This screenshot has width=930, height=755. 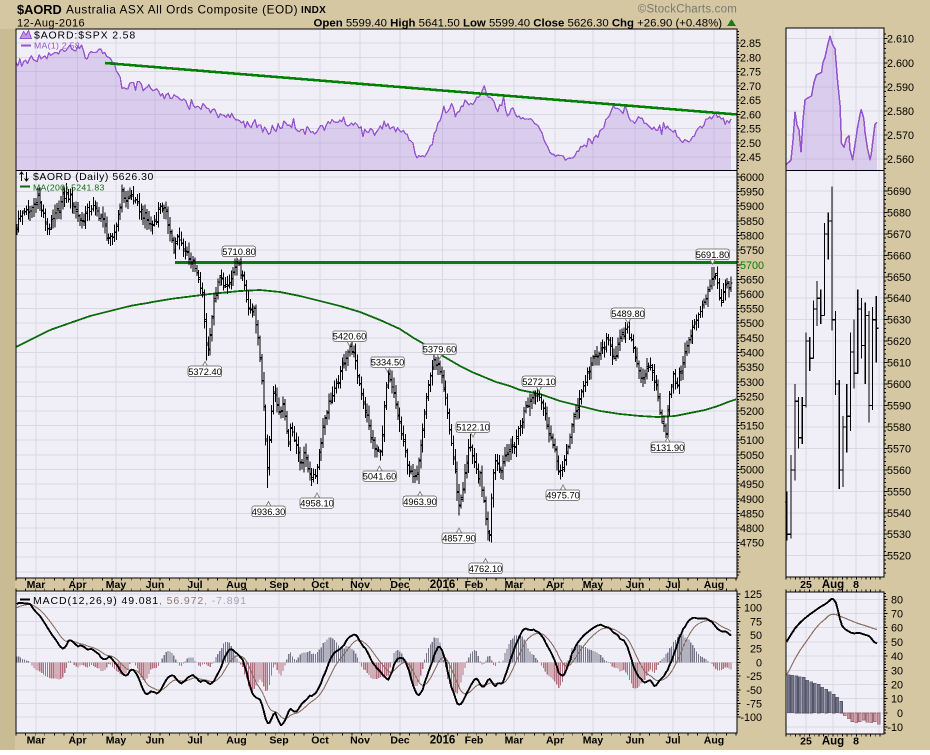 What do you see at coordinates (752, 441) in the screenshot?
I see `svg-text: 5100` at bounding box center [752, 441].